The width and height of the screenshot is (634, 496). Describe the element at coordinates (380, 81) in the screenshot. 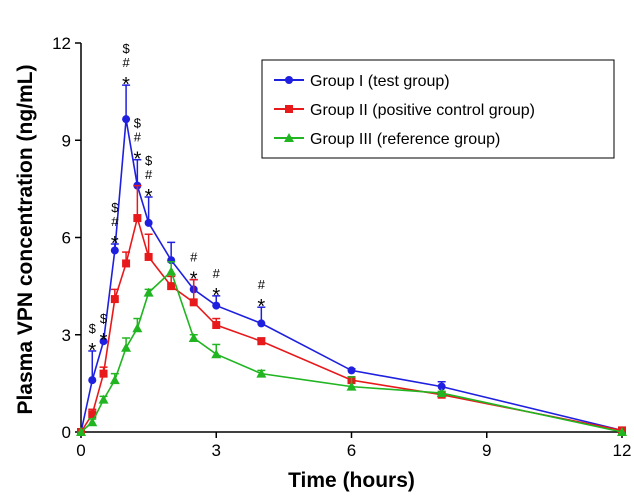

I see `legend-label: Group I (test group)` at that location.